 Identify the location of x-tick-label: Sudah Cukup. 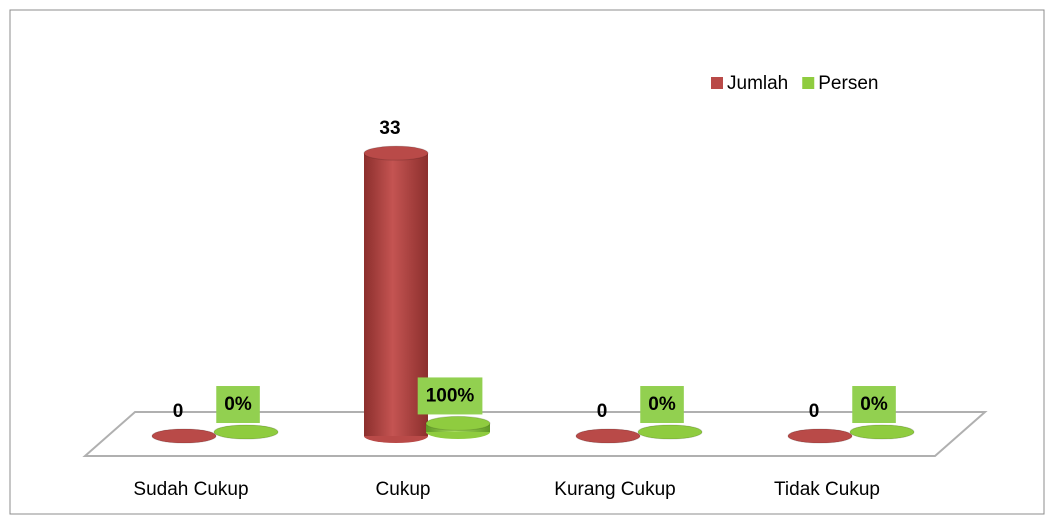
(190, 489).